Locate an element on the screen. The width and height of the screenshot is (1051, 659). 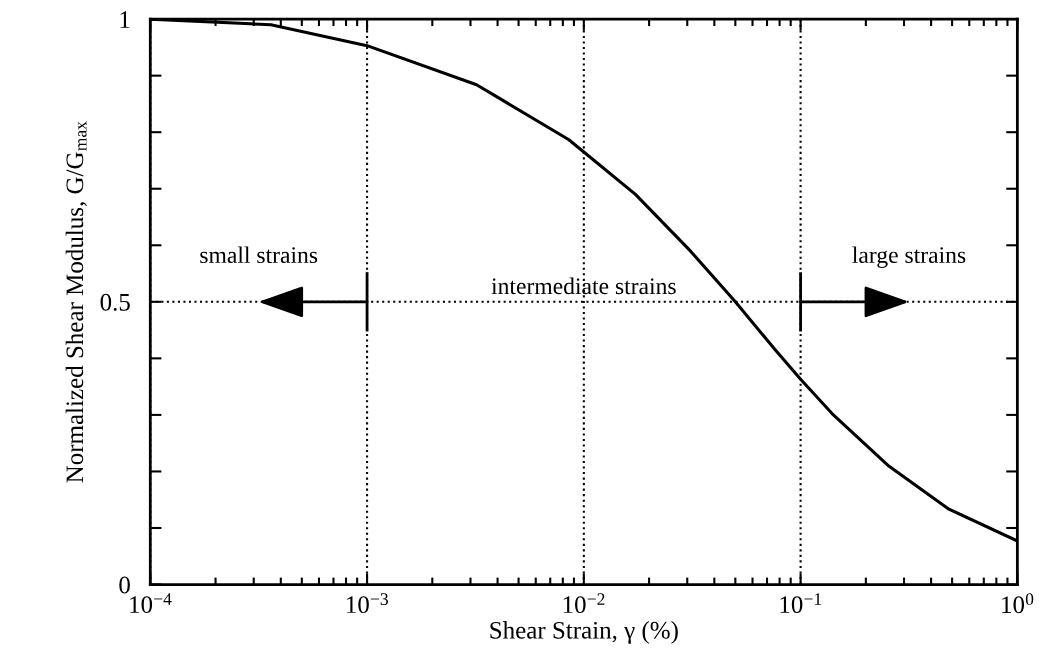
x-tick-label: 10$^{−4}$ is located at coordinates (151, 603).